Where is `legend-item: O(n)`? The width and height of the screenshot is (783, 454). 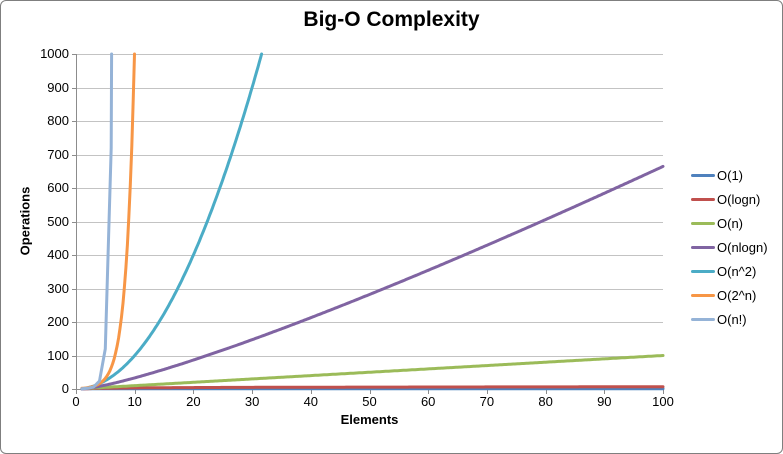 legend-item: O(n) is located at coordinates (729, 223).